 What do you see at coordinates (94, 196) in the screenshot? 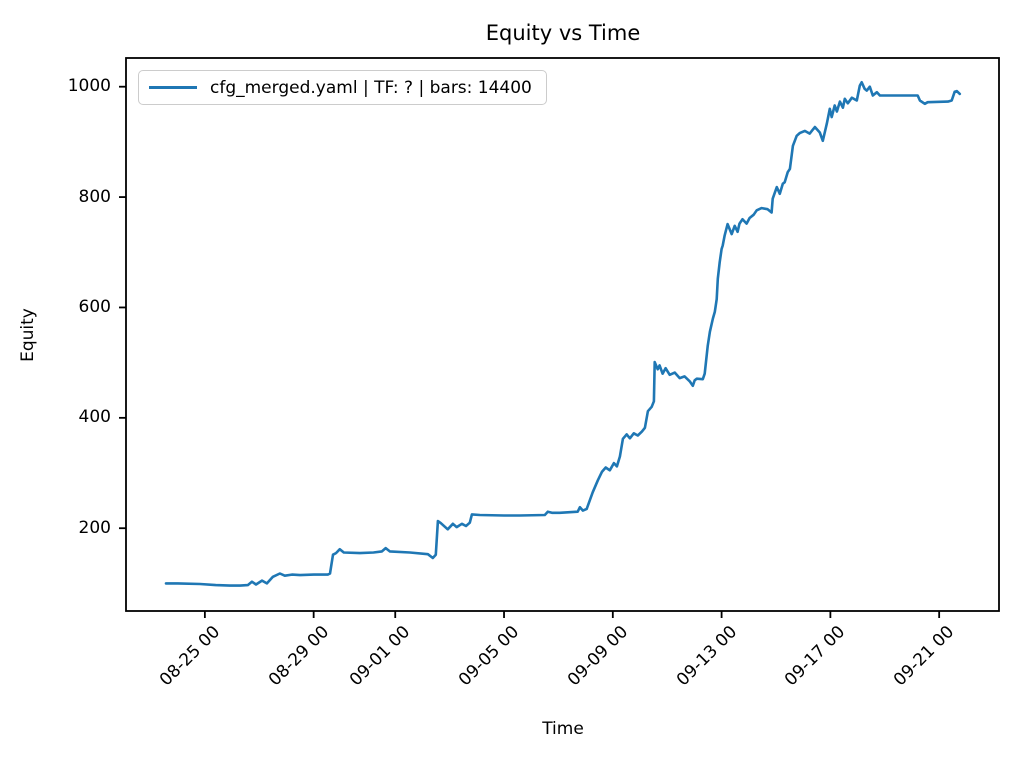
I see `y-tick-label: 800` at bounding box center [94, 196].